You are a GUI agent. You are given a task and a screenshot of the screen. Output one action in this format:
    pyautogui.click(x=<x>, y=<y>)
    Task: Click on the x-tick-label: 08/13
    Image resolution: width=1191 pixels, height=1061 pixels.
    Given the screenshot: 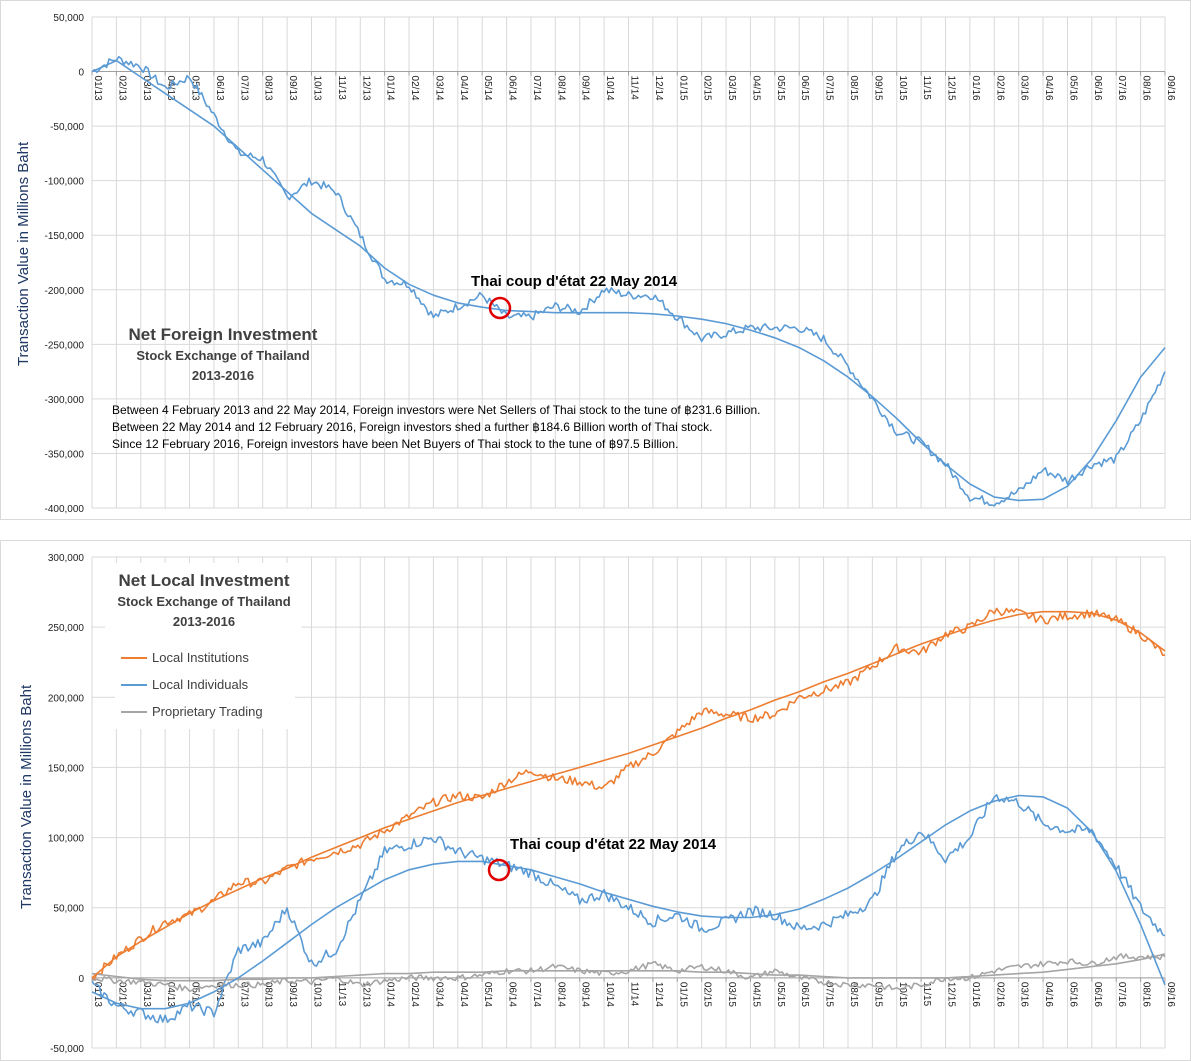 What is the action you would take?
    pyautogui.click(x=268, y=994)
    